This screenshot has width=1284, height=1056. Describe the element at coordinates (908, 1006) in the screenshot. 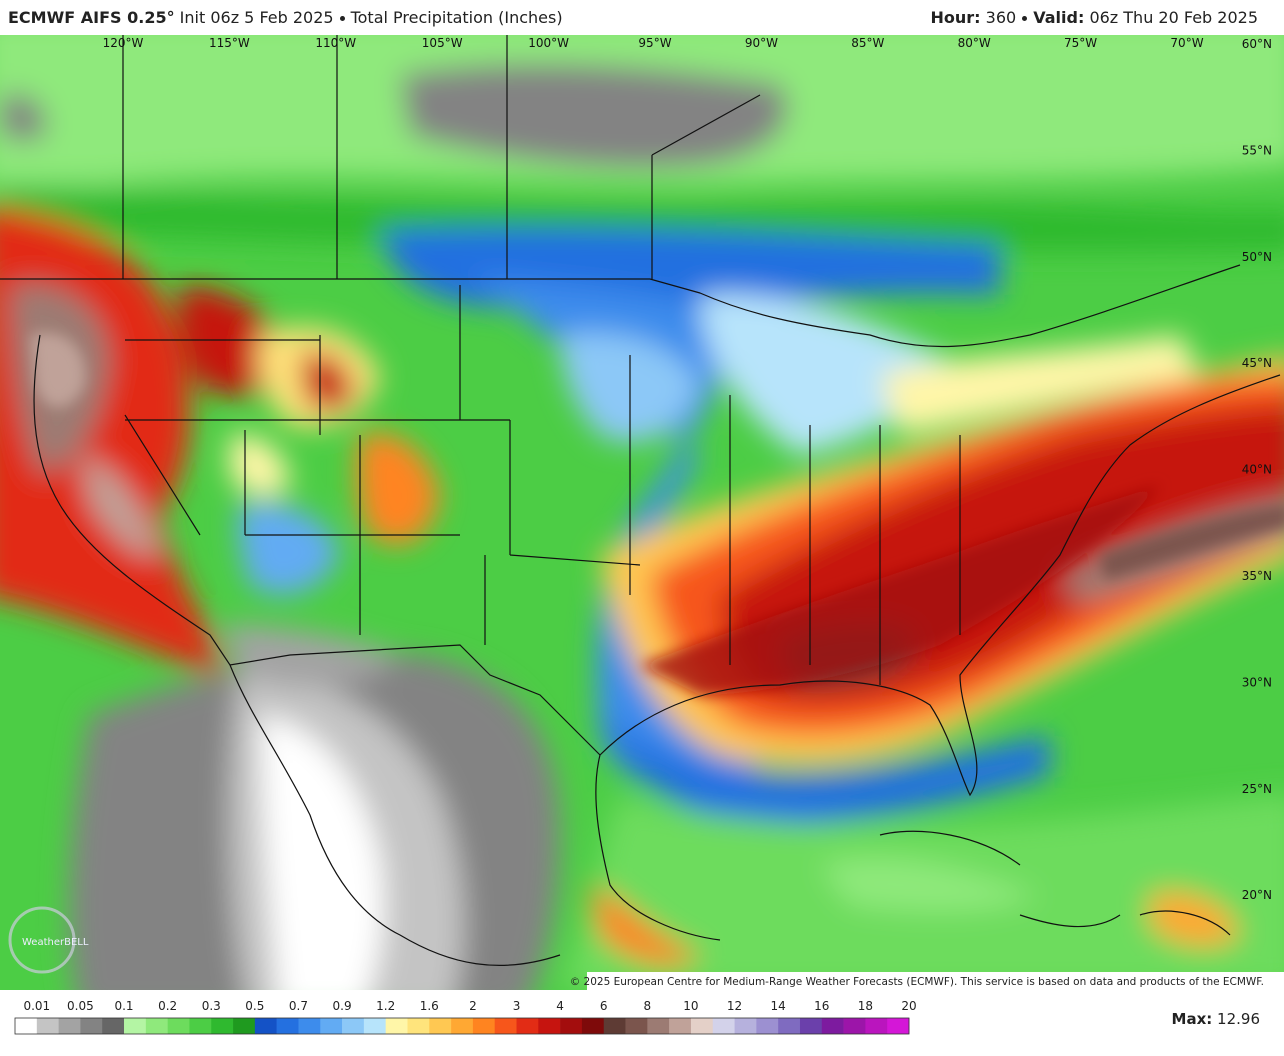

I see `colorbar-tick-label: 20` at that location.